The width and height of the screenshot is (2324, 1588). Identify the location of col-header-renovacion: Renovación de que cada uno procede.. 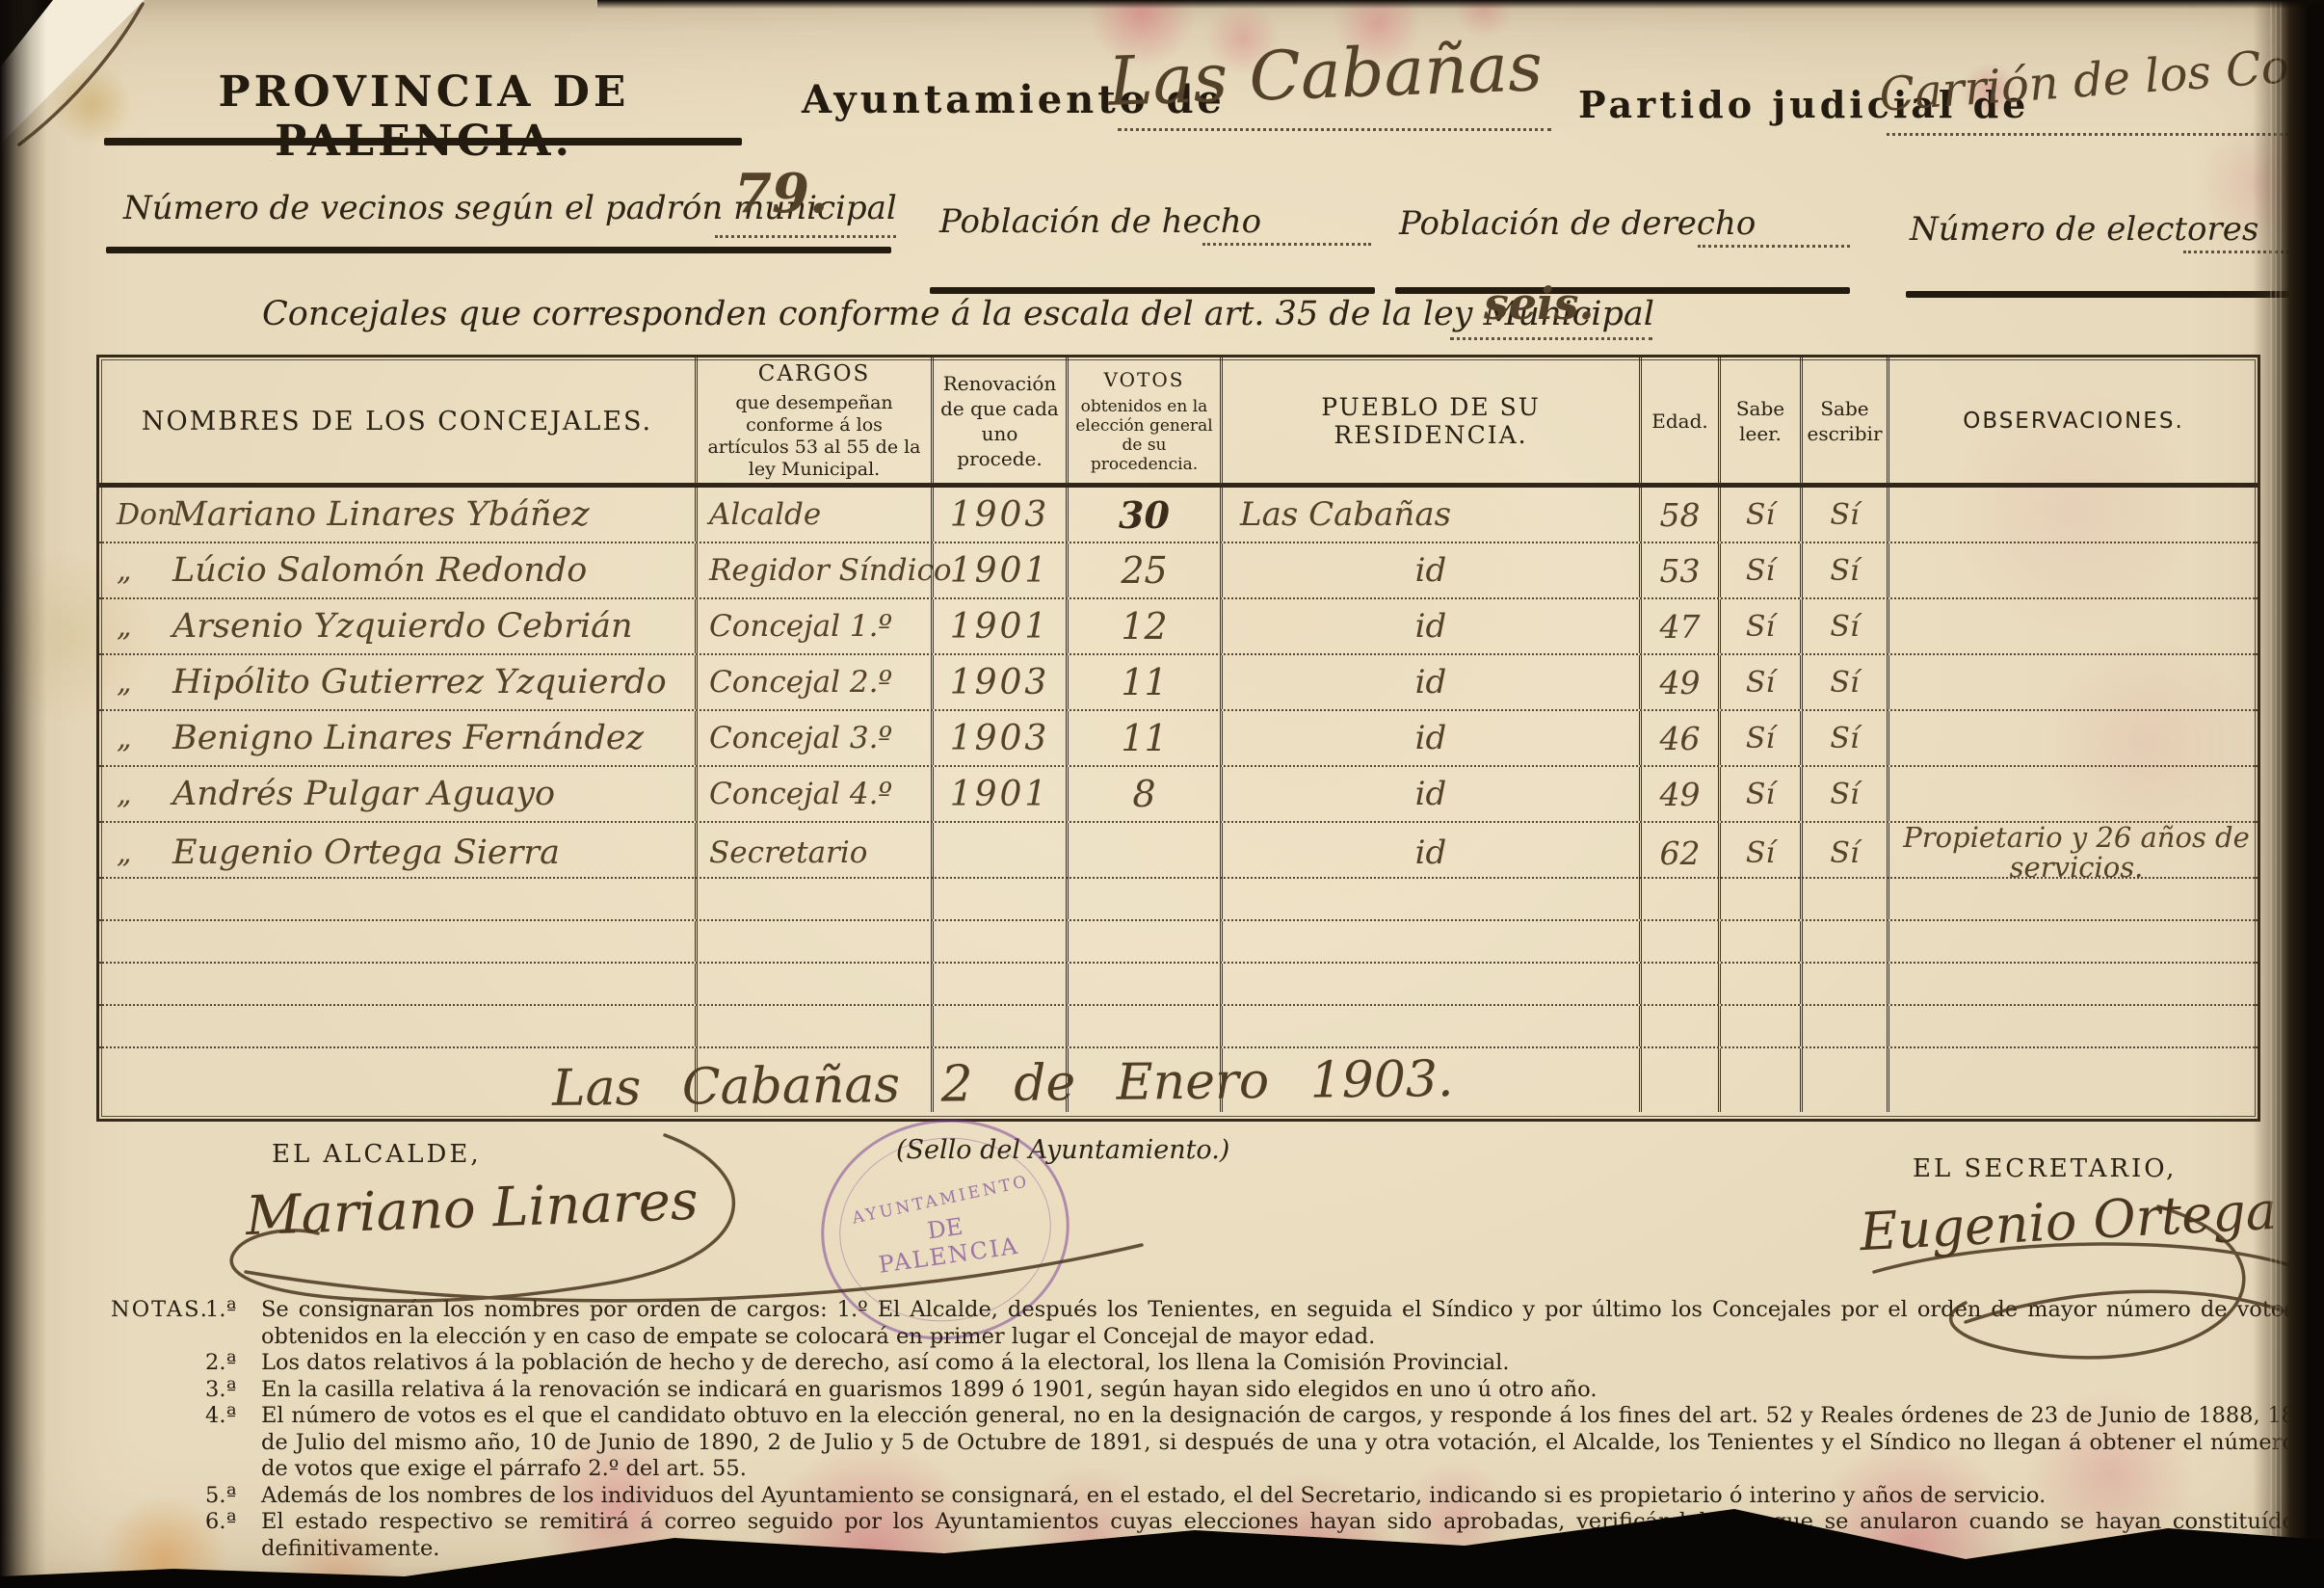
(999, 421).